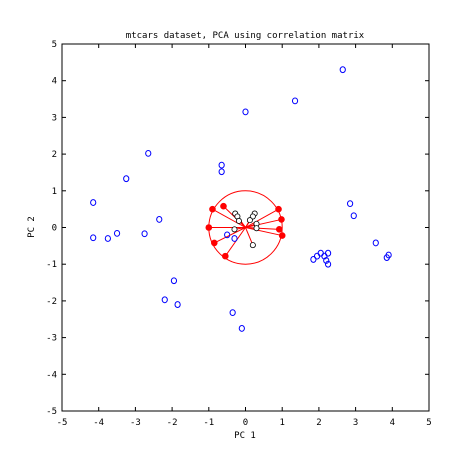 The image size is (474, 474). I want to click on x-tick-label: -3, so click(135, 423).